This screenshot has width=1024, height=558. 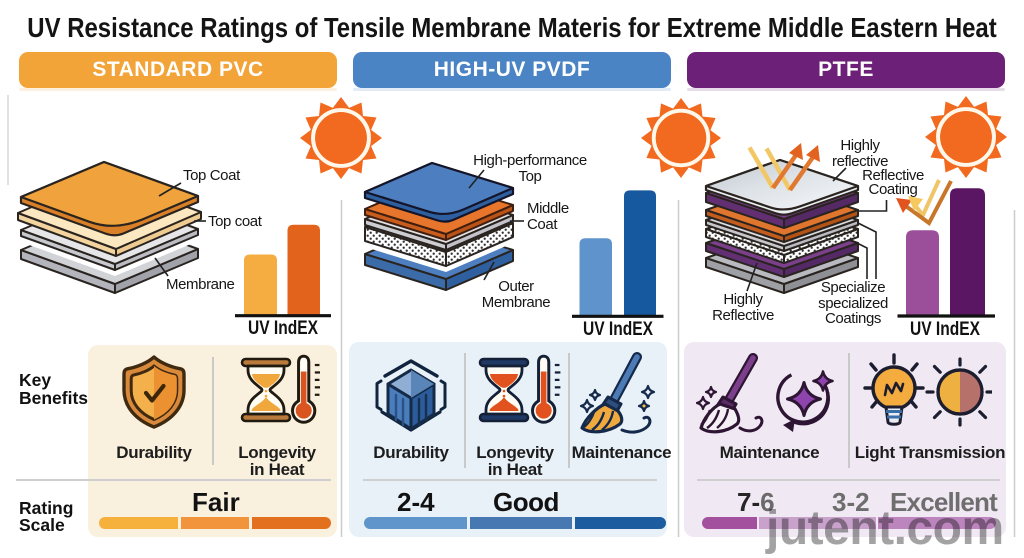 I want to click on svg-text: Top coat, so click(x=235, y=221).